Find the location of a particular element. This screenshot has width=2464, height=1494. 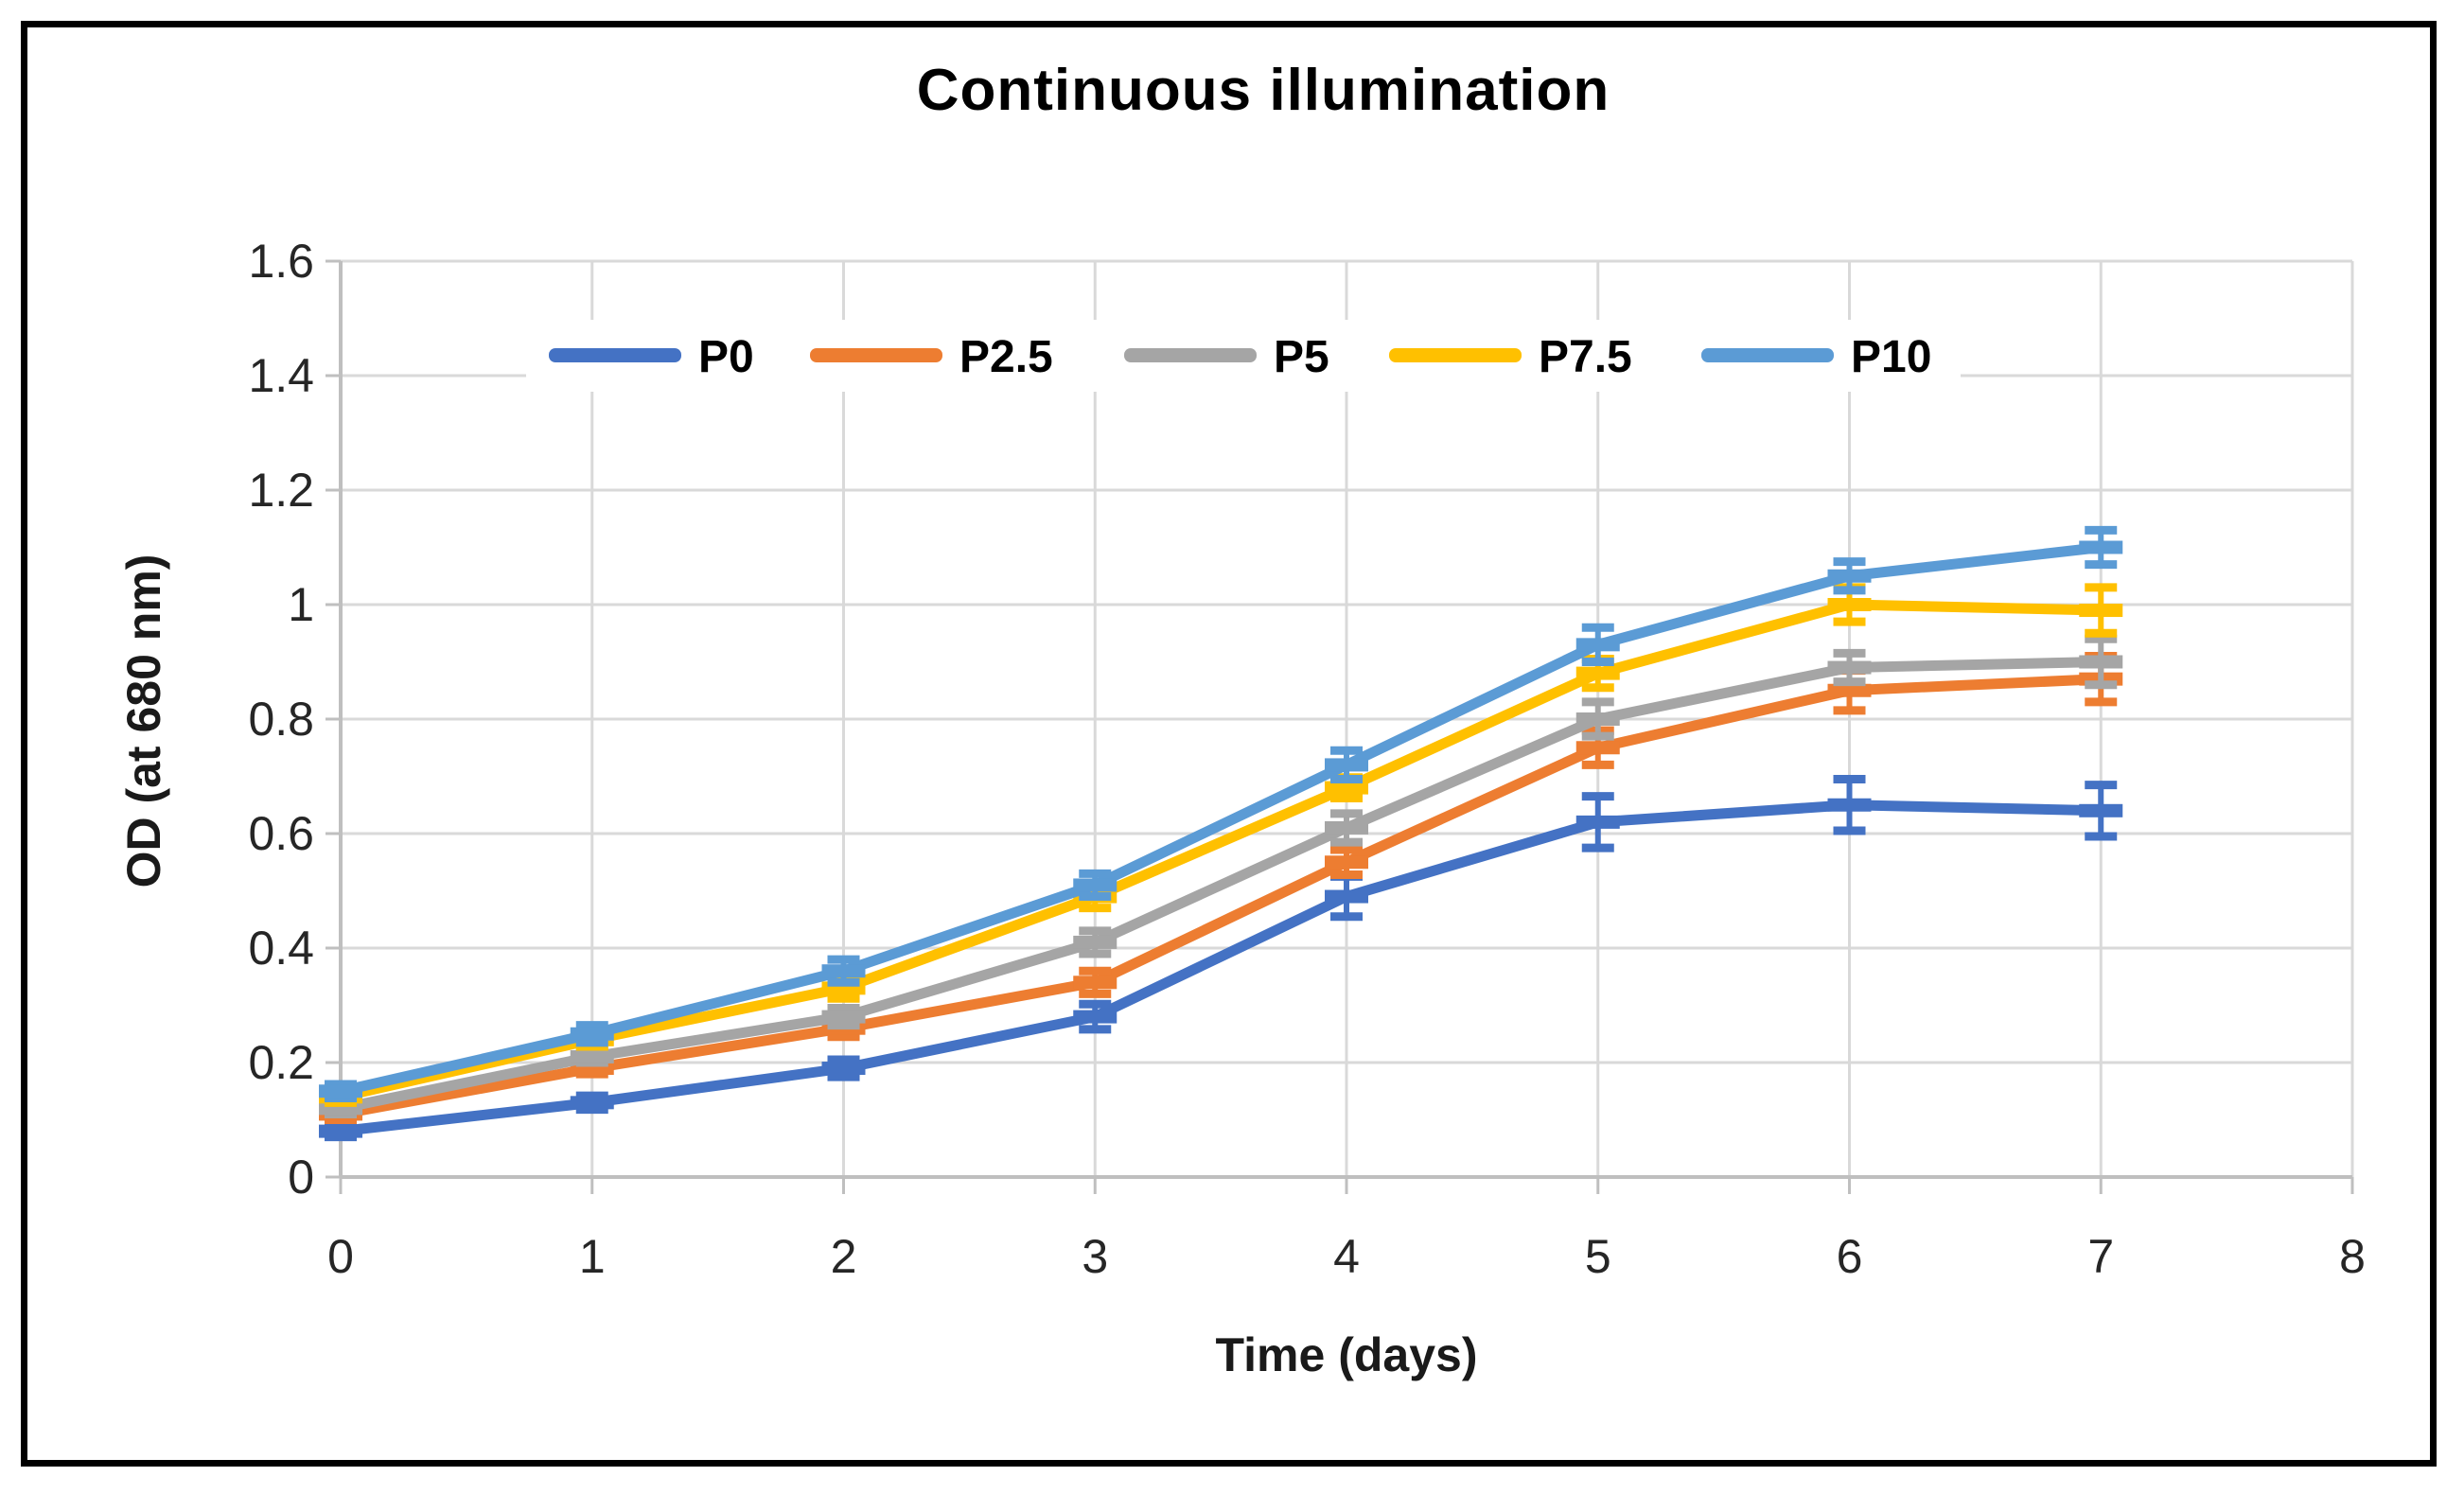

legend: P0 P2.5 P5 P7.5 P10 is located at coordinates (1244, 356).